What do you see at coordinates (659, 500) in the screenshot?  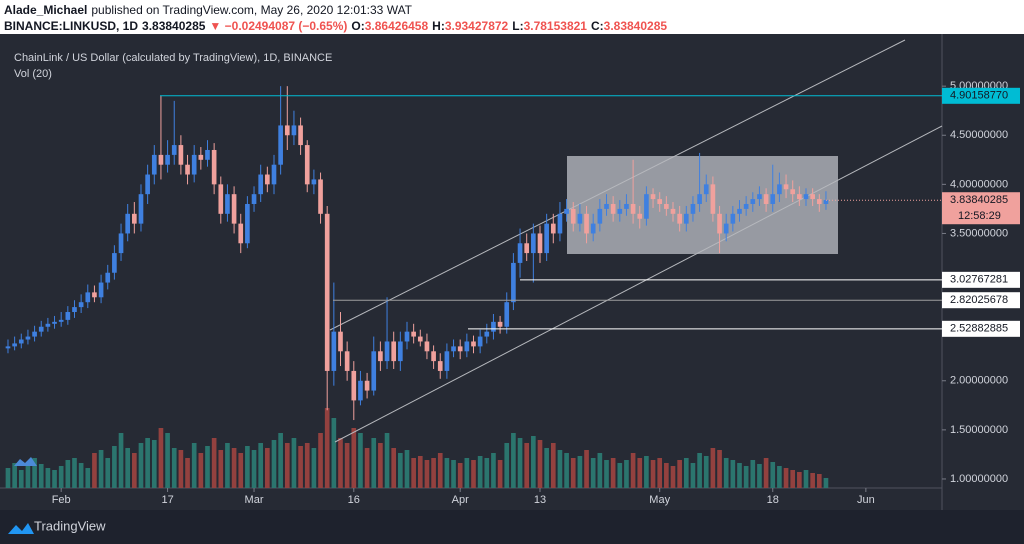 I see `x-tick-label: May` at bounding box center [659, 500].